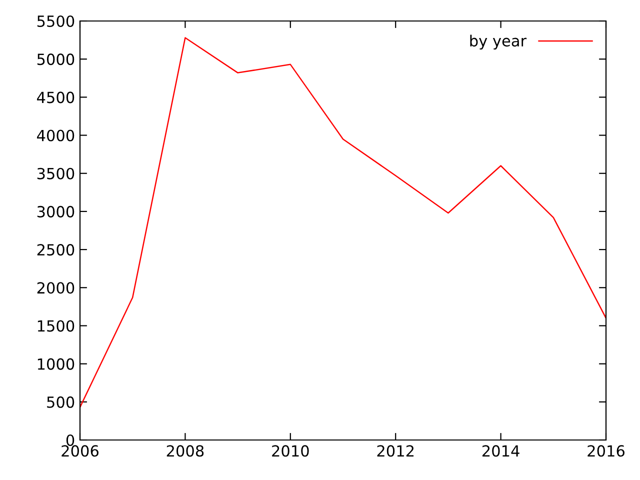 This screenshot has height=480, width=640. What do you see at coordinates (395, 451) in the screenshot?
I see `x-tick-label: 2012` at bounding box center [395, 451].